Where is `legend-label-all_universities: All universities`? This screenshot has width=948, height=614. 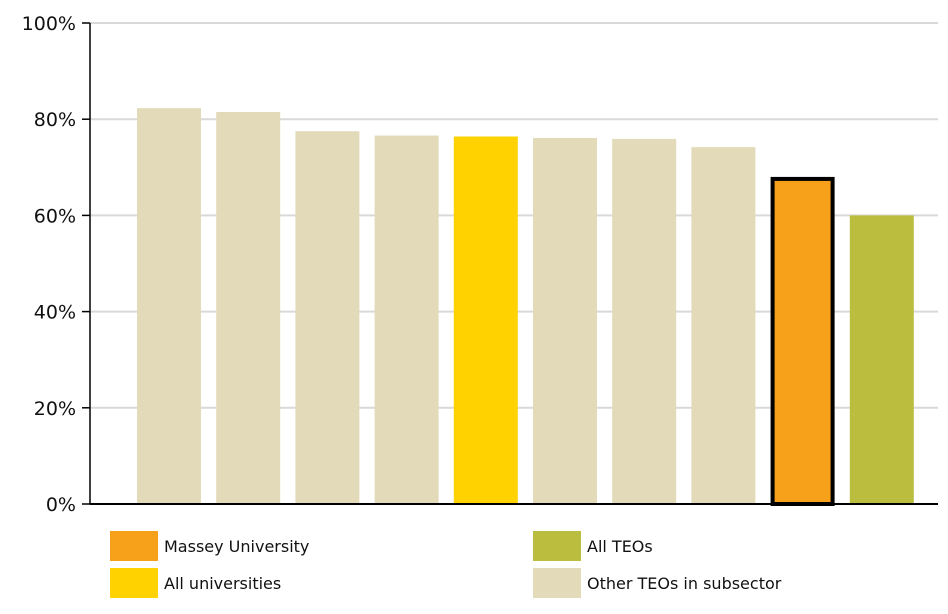 legend-label-all_universities: All universities is located at coordinates (222, 583).